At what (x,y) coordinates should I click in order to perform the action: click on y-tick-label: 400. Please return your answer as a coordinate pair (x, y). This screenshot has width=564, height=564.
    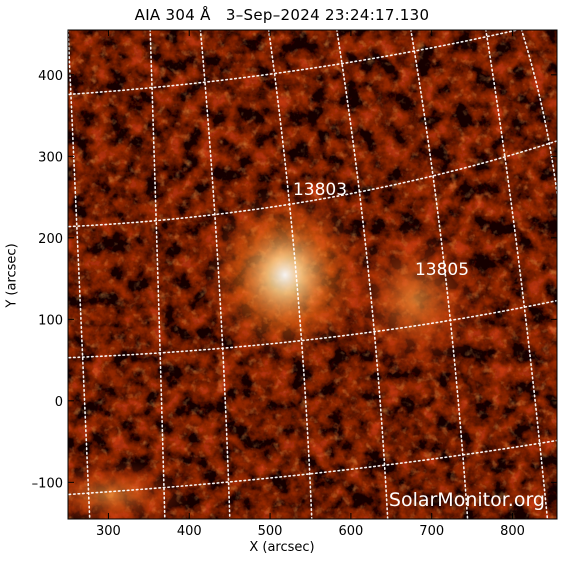
    Looking at the image, I should click on (50, 76).